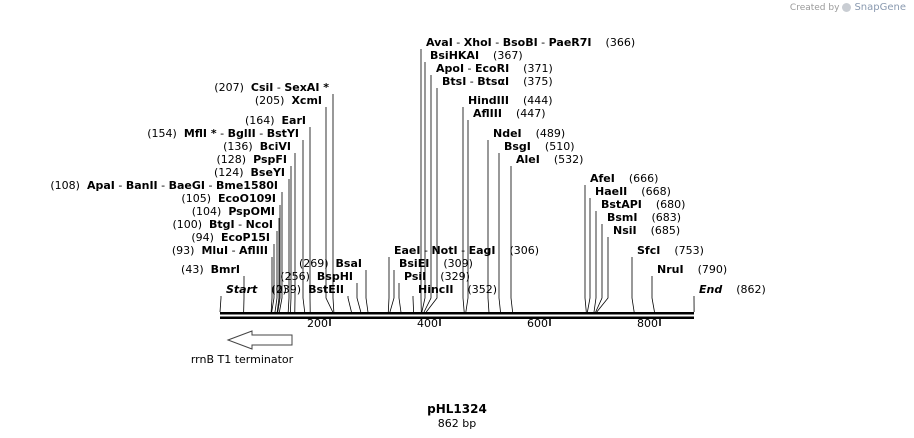  I want to click on enzyme-name: ApoI, so click(450, 68).